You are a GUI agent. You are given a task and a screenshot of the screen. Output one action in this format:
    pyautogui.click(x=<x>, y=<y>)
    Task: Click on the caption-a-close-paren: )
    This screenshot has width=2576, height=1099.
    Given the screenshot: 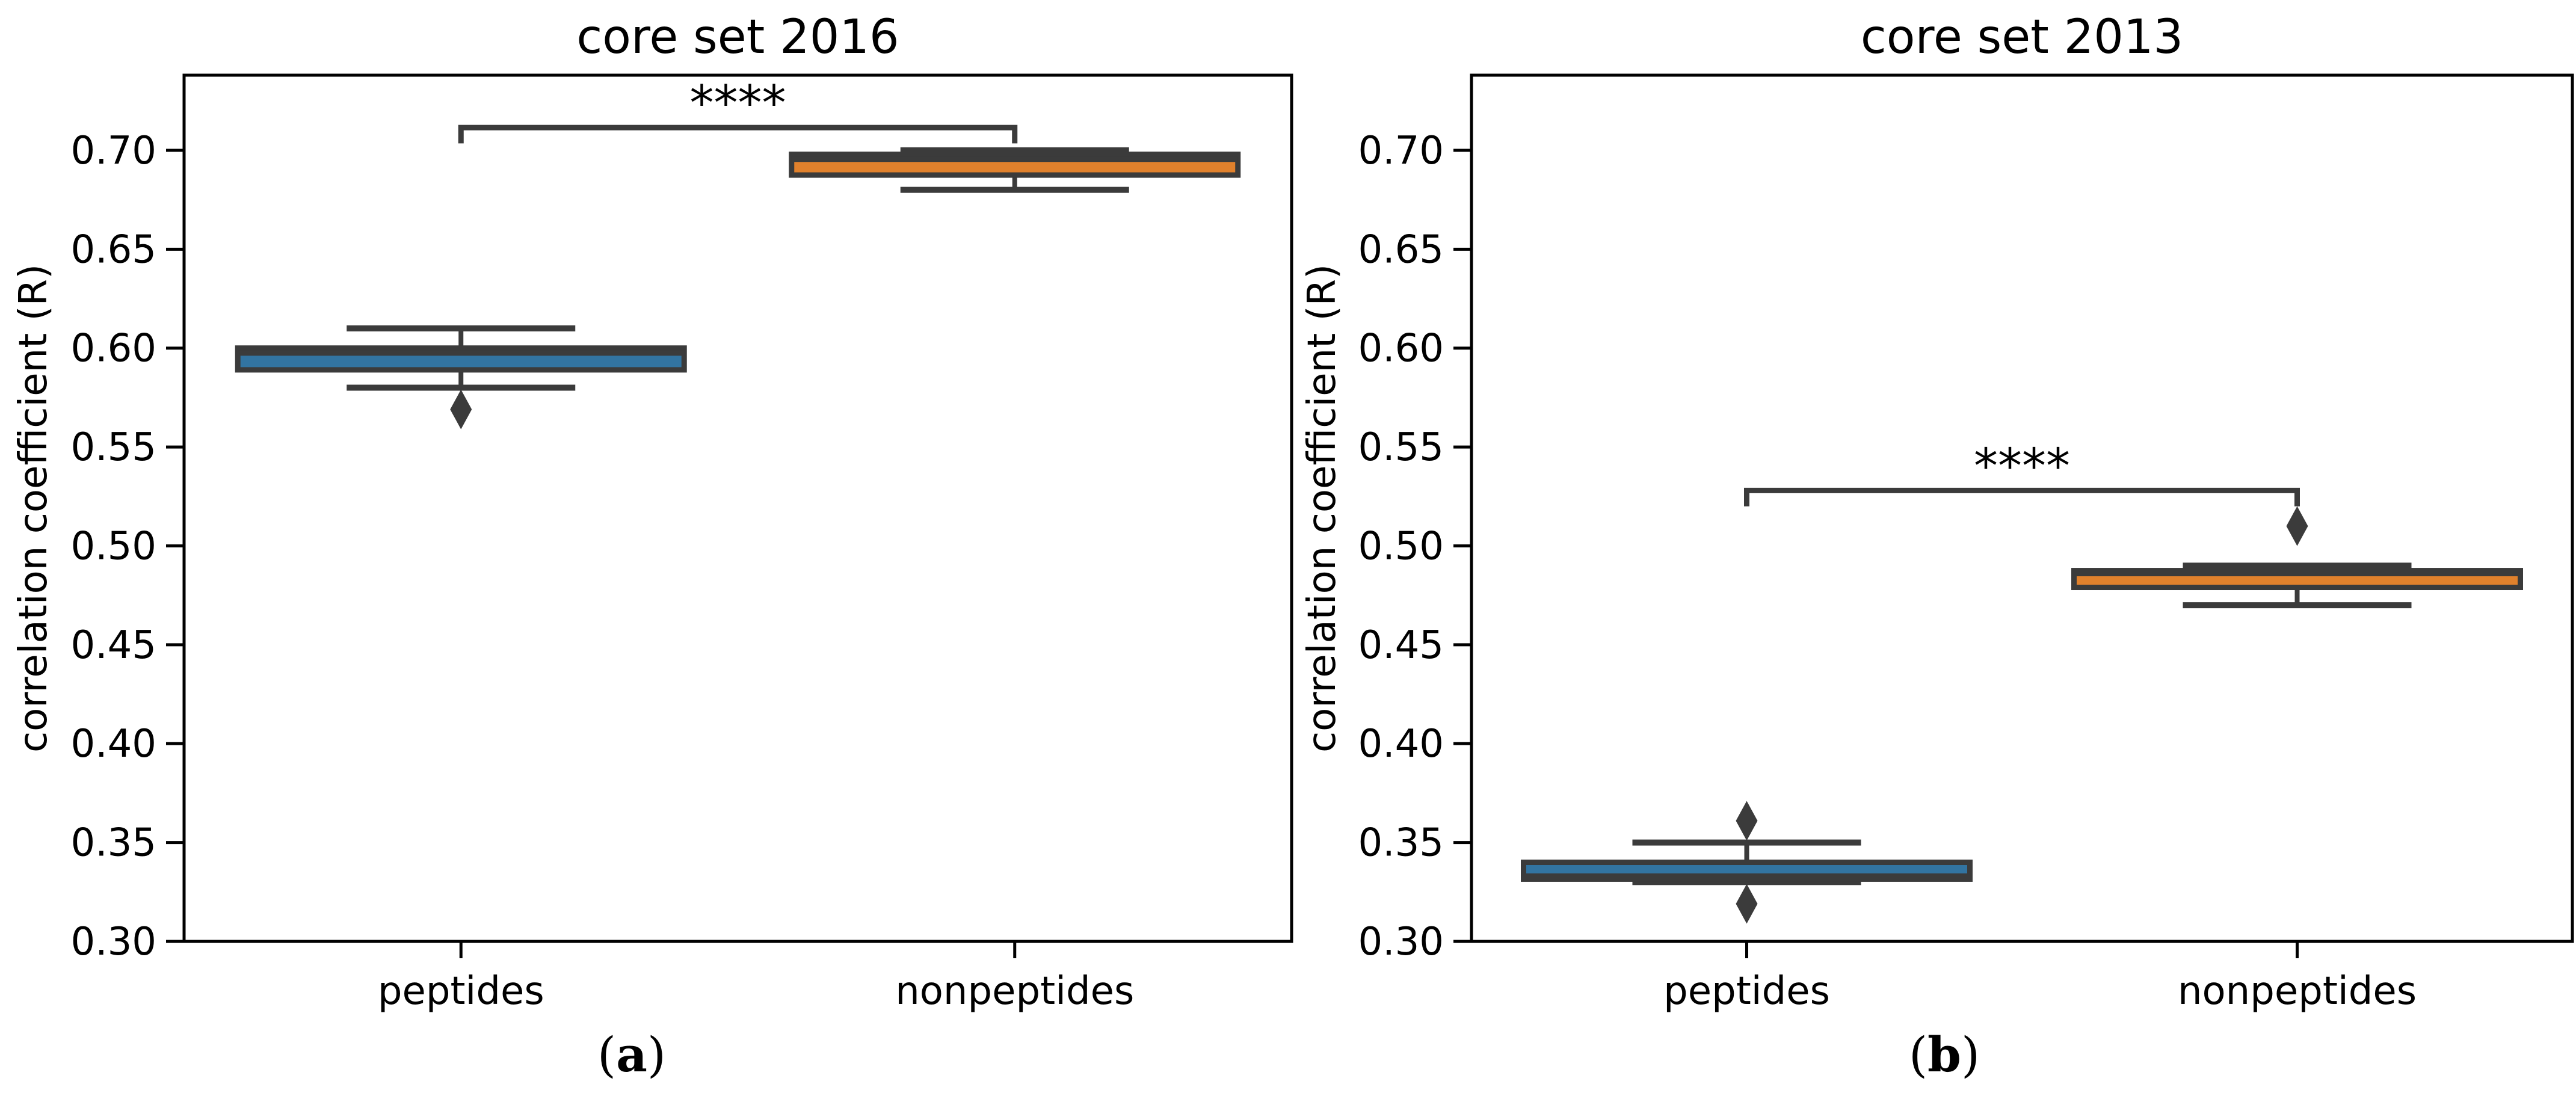 What is the action you would take?
    pyautogui.click(x=657, y=1055)
    